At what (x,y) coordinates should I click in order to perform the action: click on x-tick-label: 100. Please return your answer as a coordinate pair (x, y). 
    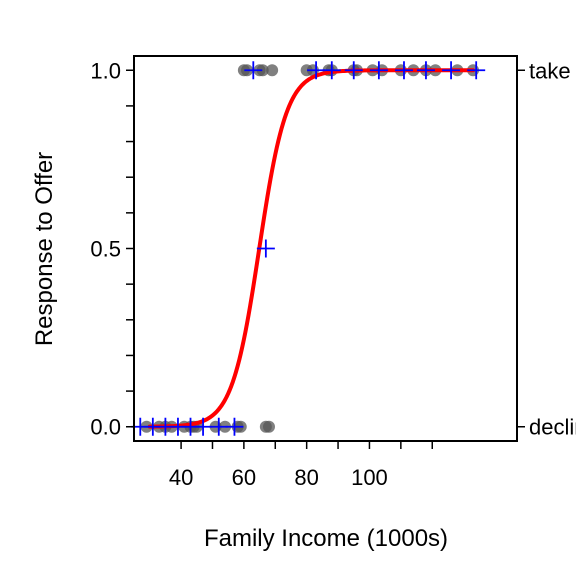
    Looking at the image, I should click on (369, 477).